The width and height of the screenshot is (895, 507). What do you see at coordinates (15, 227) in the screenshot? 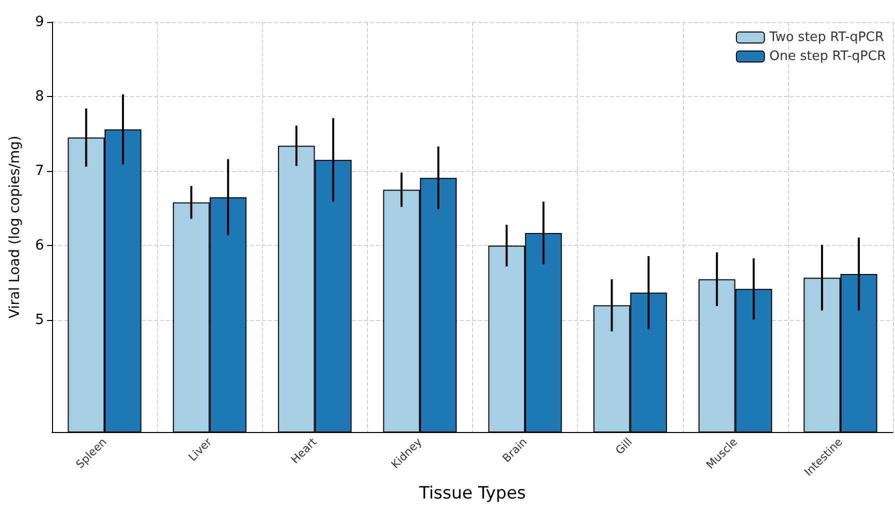
I see `y-axis-title: Viral Load (log copies/mg)` at bounding box center [15, 227].